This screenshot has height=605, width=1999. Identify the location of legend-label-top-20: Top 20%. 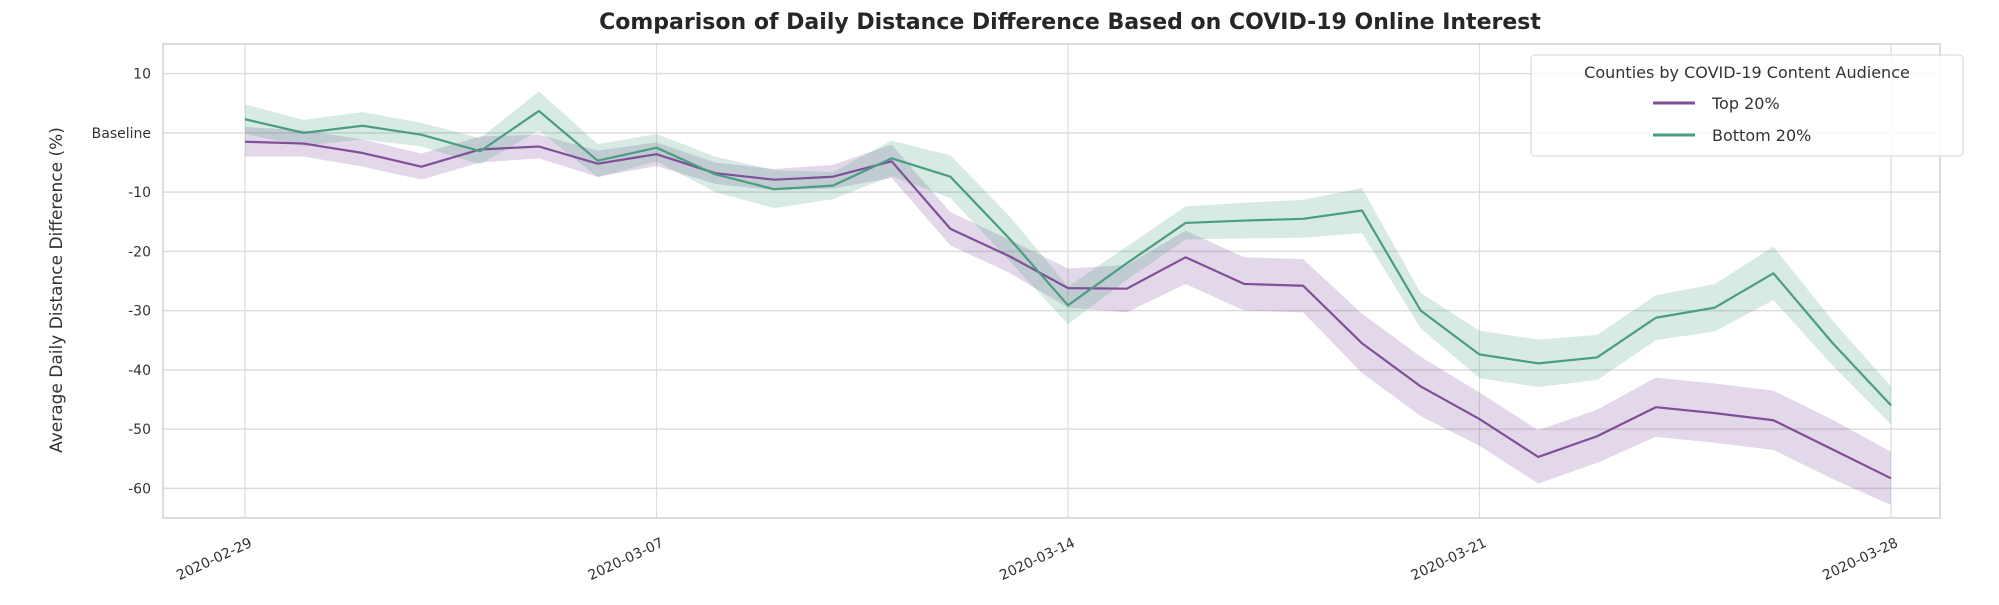
(1745, 103).